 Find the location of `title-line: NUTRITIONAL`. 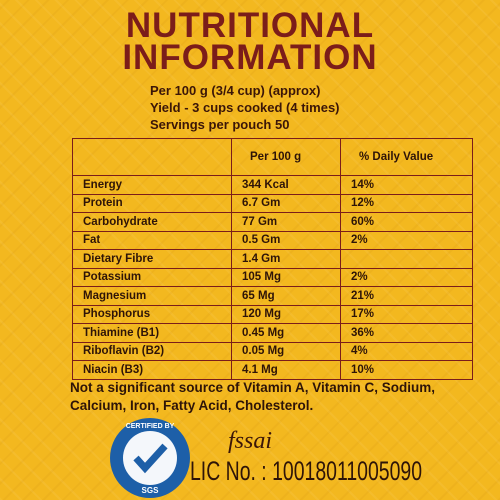

title-line: NUTRITIONAL is located at coordinates (250, 25).